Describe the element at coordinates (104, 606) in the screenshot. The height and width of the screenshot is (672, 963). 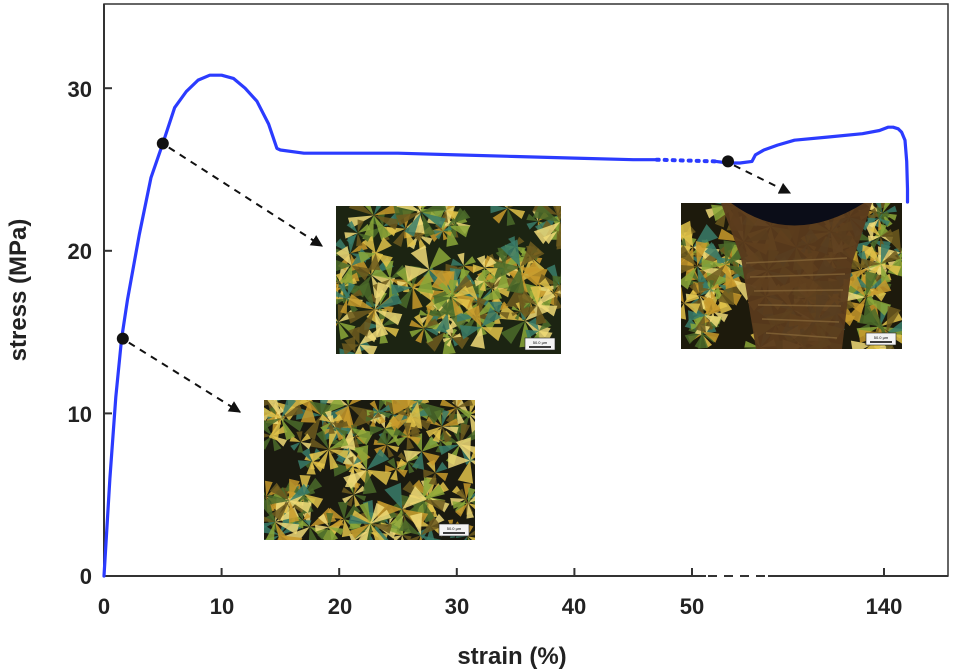
I see `x-tick-label-0: 0` at that location.